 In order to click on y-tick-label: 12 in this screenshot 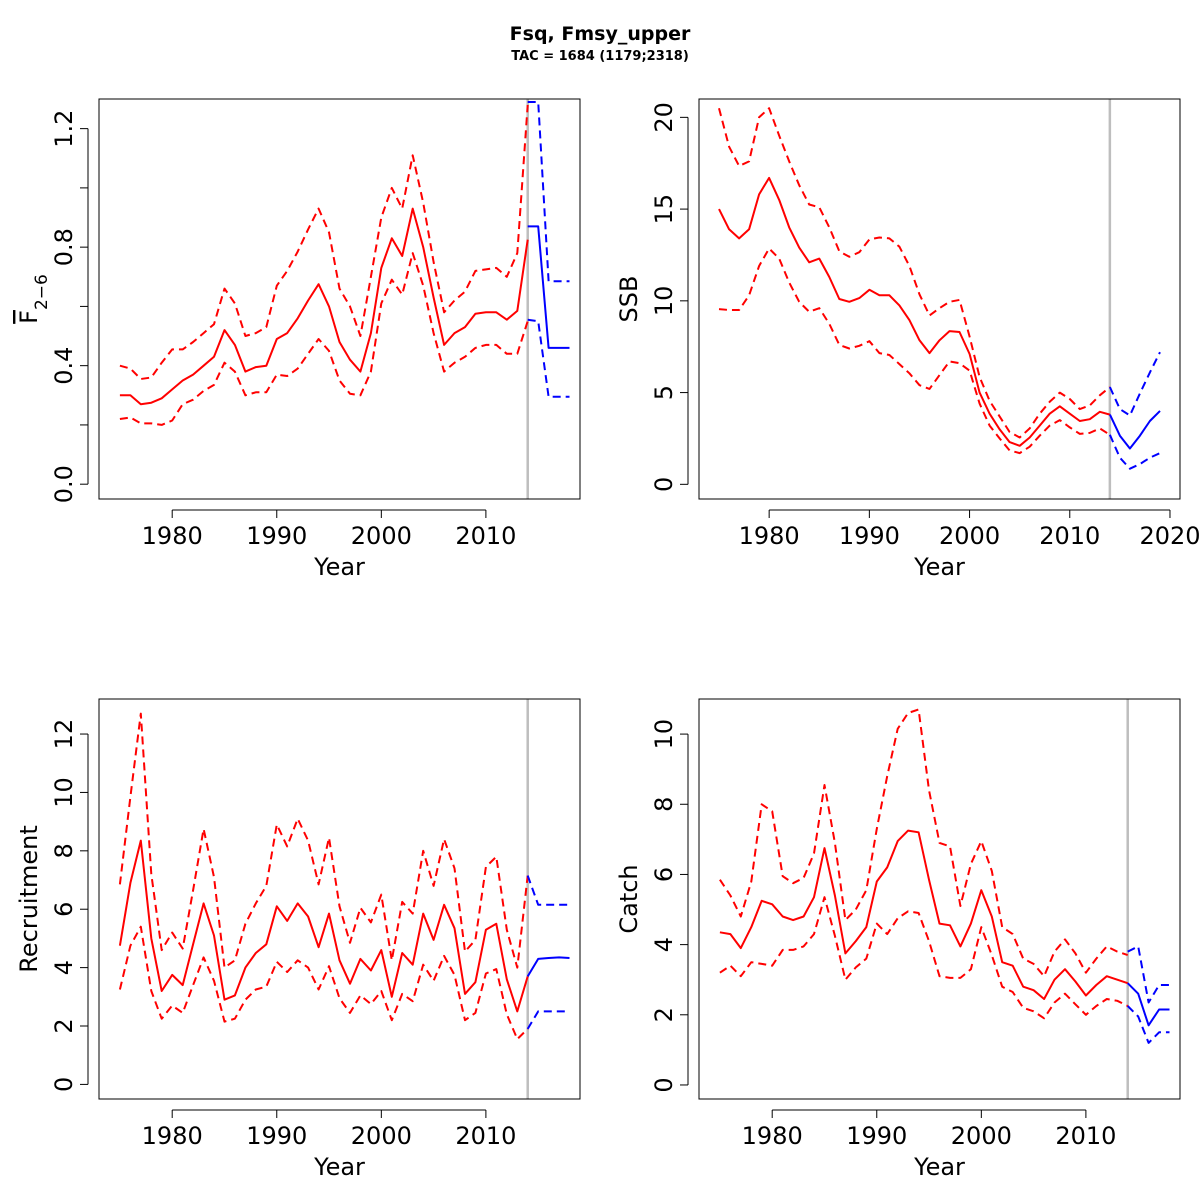, I will do `click(64, 734)`.